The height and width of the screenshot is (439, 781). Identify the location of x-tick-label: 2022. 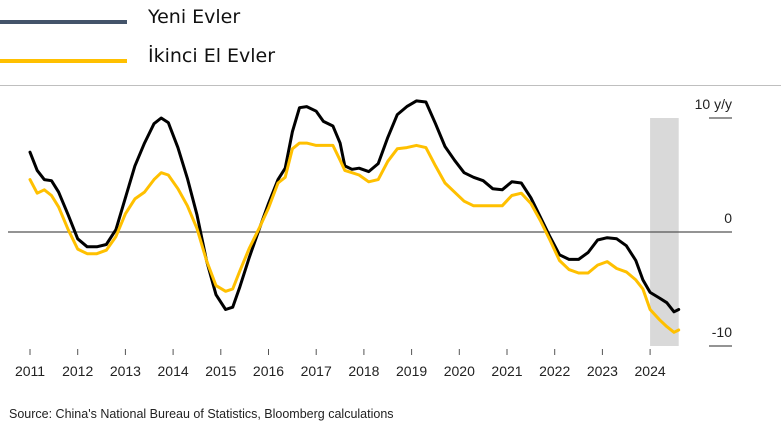
(554, 371).